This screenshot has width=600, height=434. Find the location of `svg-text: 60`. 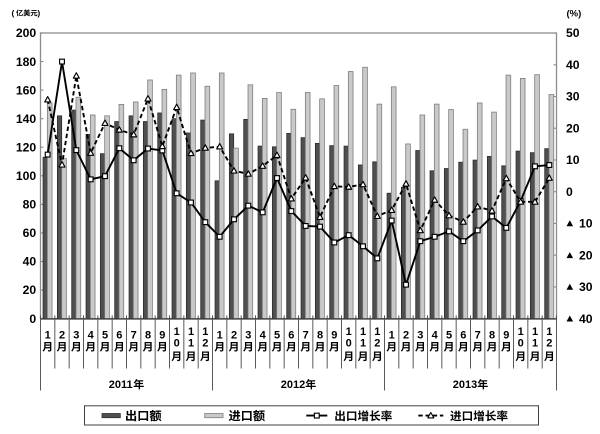

svg-text: 60 is located at coordinates (30, 233).